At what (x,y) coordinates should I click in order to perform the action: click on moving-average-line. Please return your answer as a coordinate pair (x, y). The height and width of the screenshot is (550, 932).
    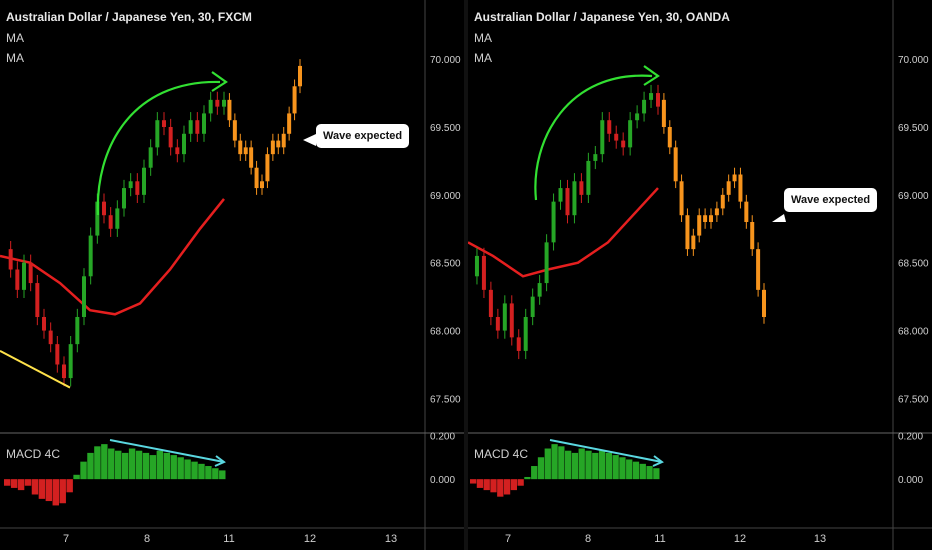
    Looking at the image, I should click on (112, 257).